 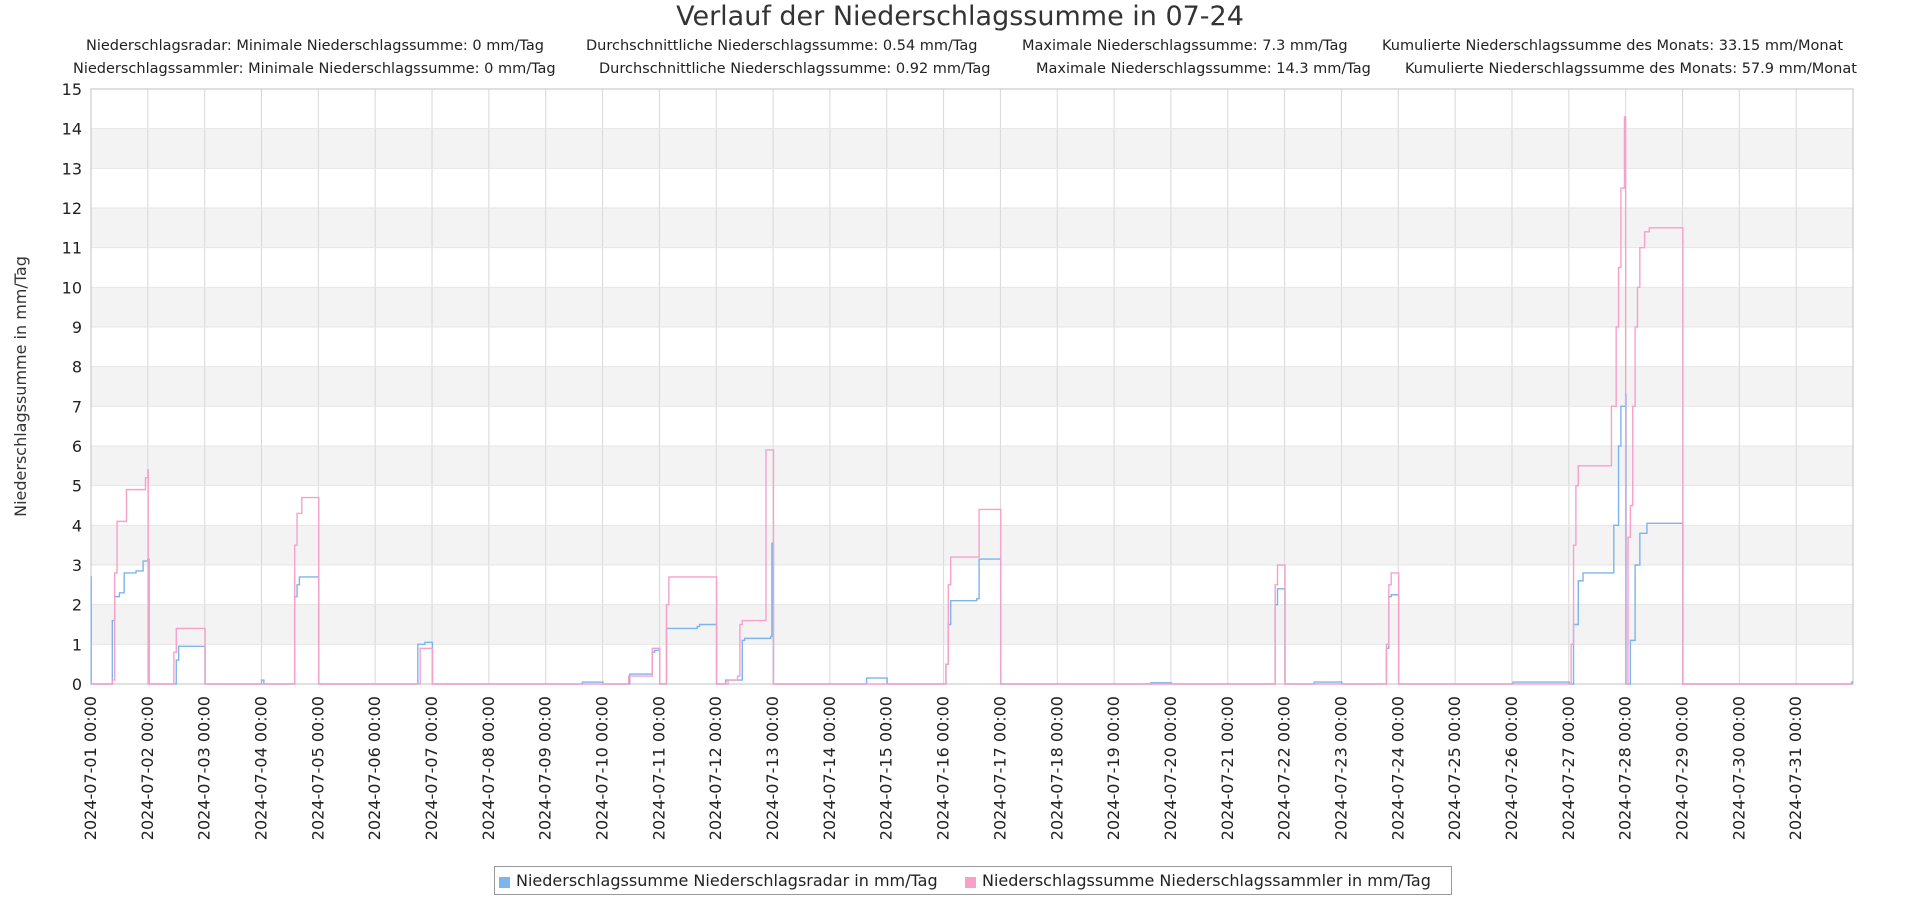 What do you see at coordinates (72, 248) in the screenshot?
I see `y-tick-label: 11` at bounding box center [72, 248].